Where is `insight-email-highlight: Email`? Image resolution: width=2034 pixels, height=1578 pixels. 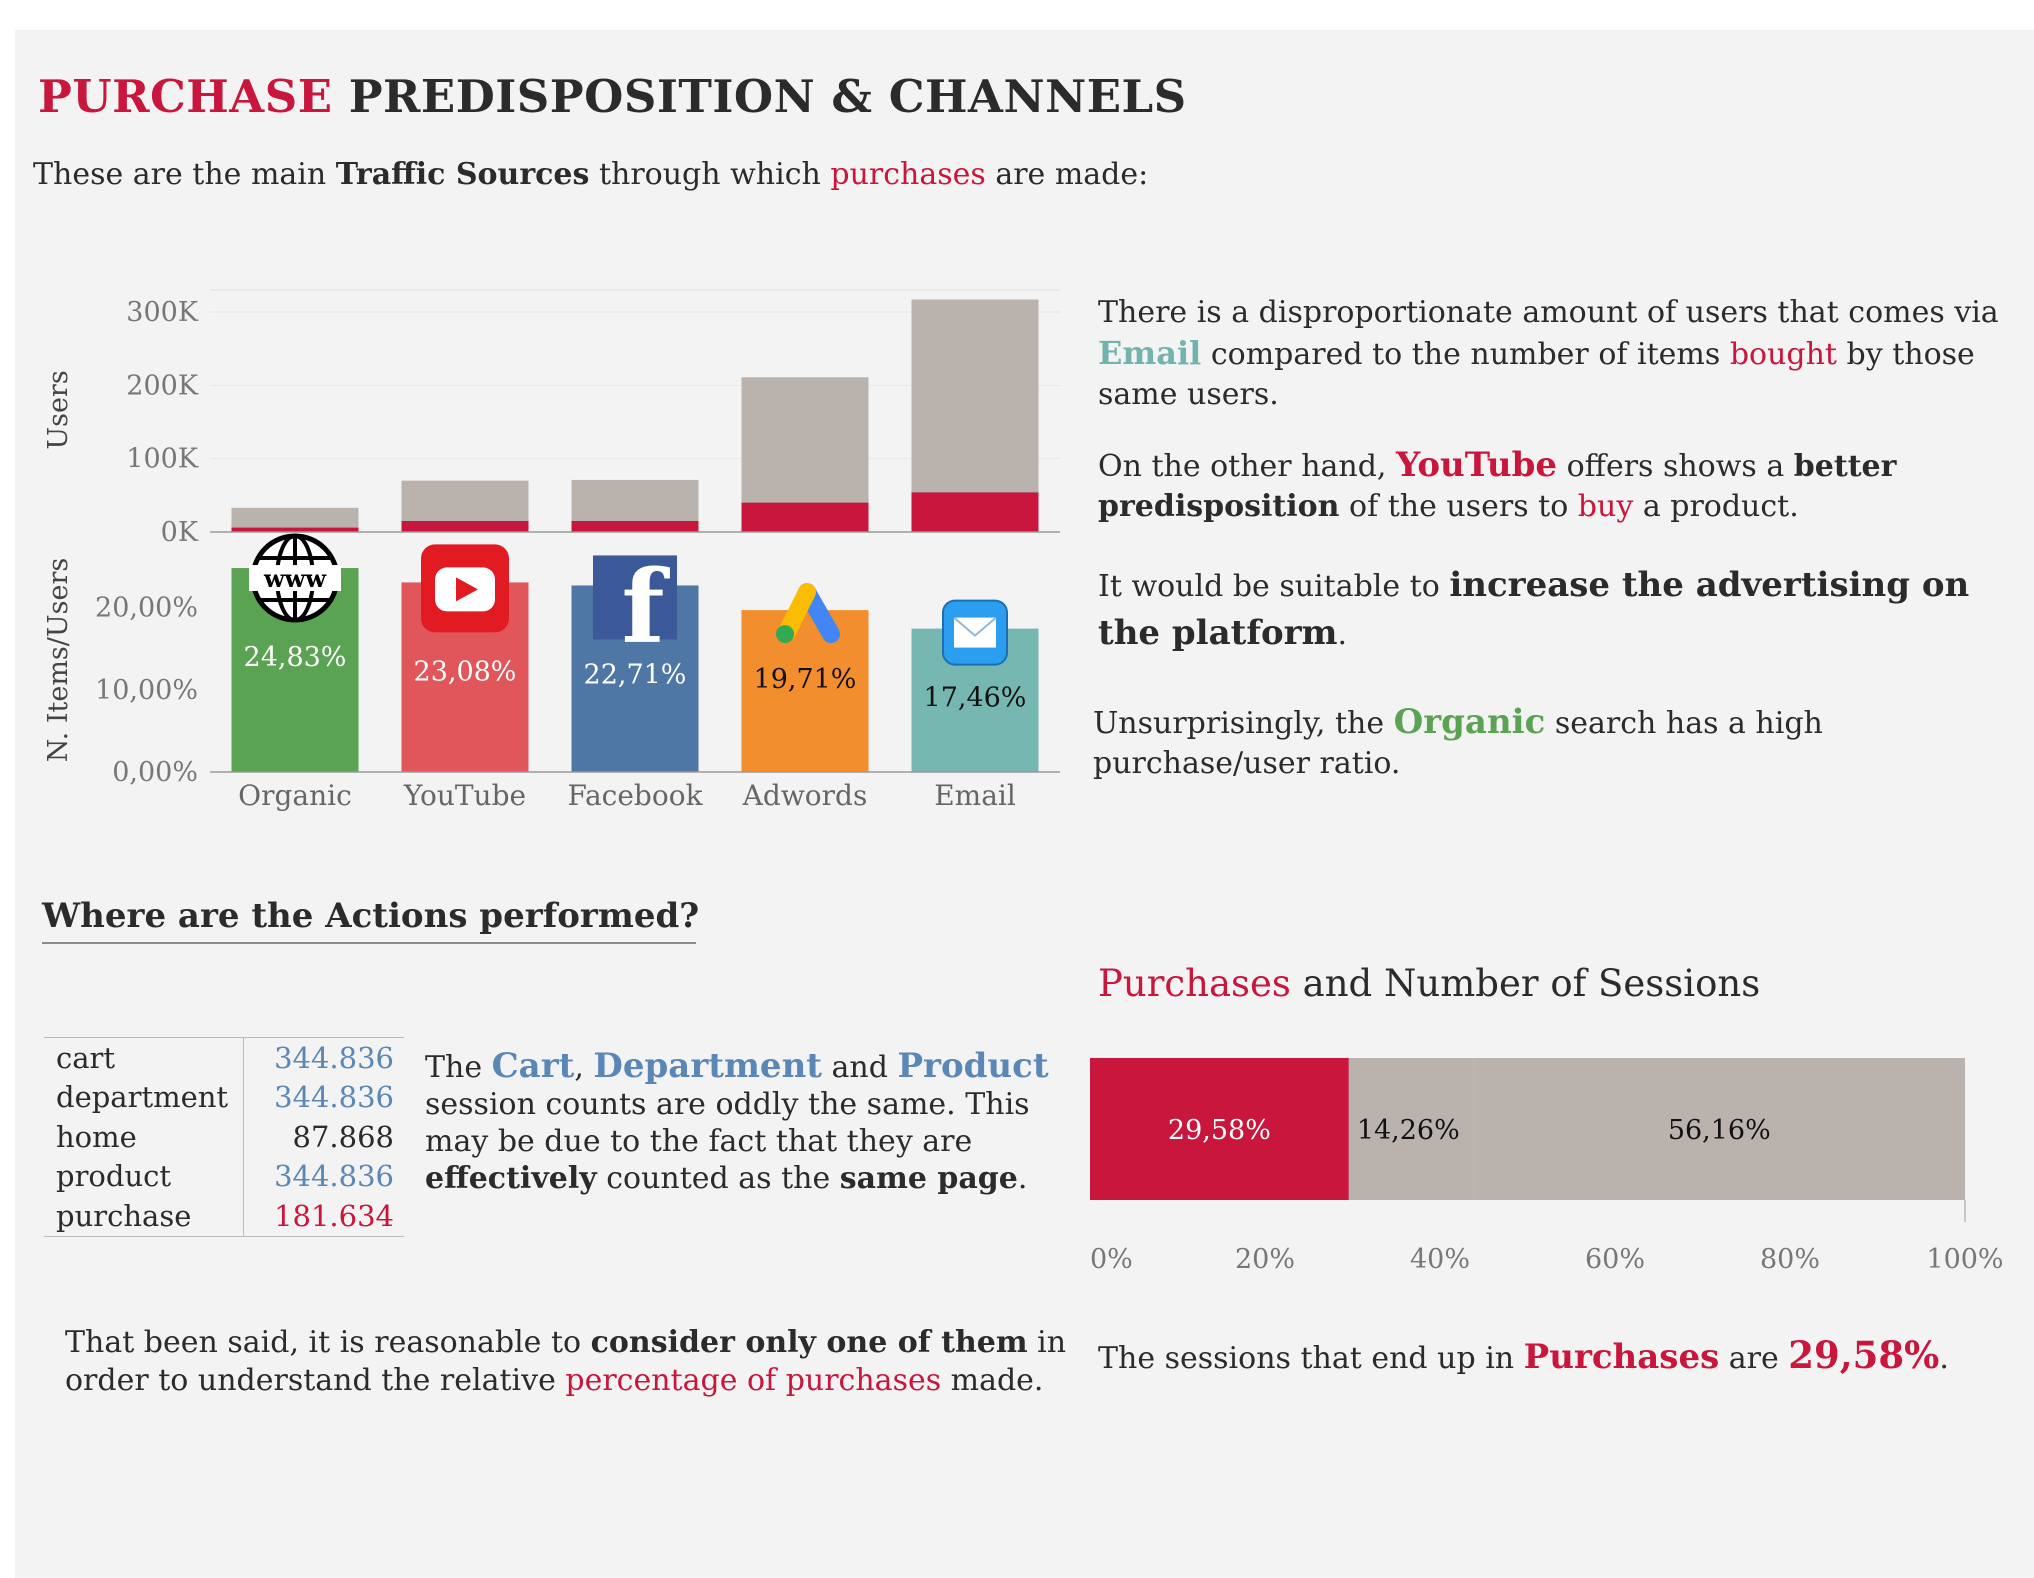
insight-email-highlight: Email is located at coordinates (1150, 353).